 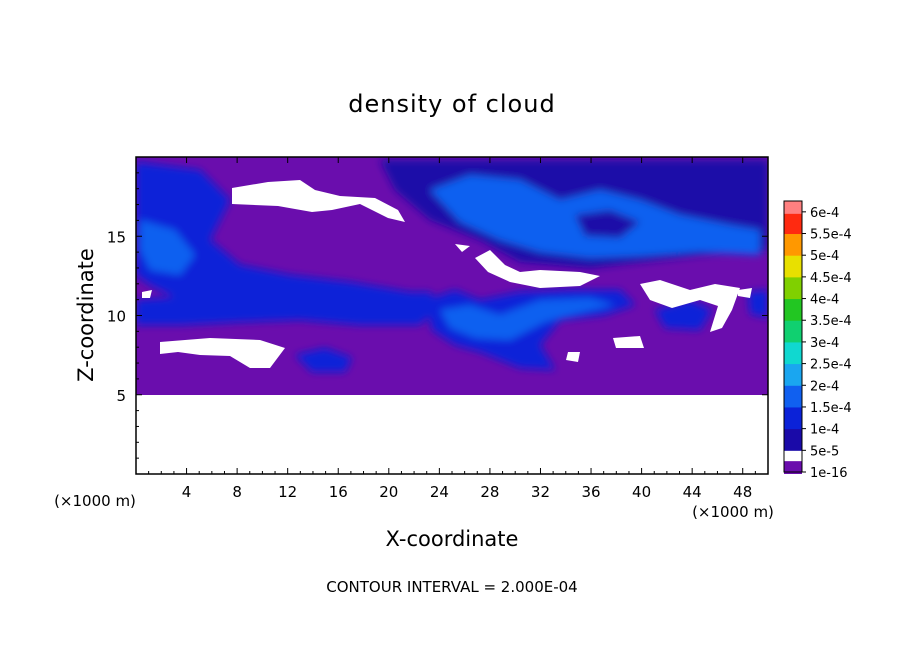 I want to click on colorbar-label: 5e-5, so click(x=824, y=451).